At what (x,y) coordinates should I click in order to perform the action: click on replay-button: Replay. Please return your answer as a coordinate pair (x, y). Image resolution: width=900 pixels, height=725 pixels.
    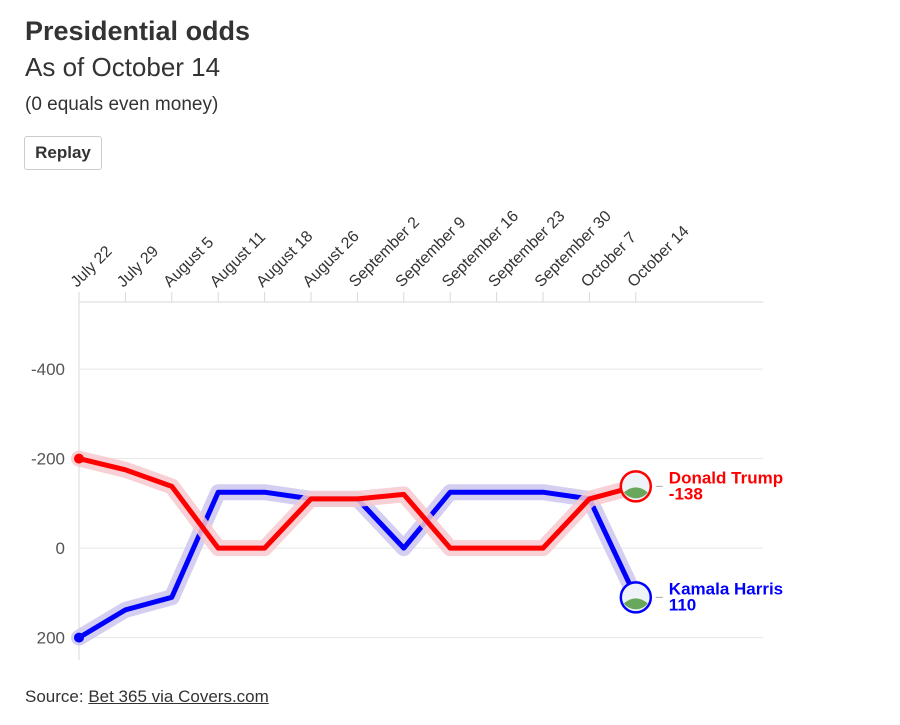
    Looking at the image, I should click on (63, 153).